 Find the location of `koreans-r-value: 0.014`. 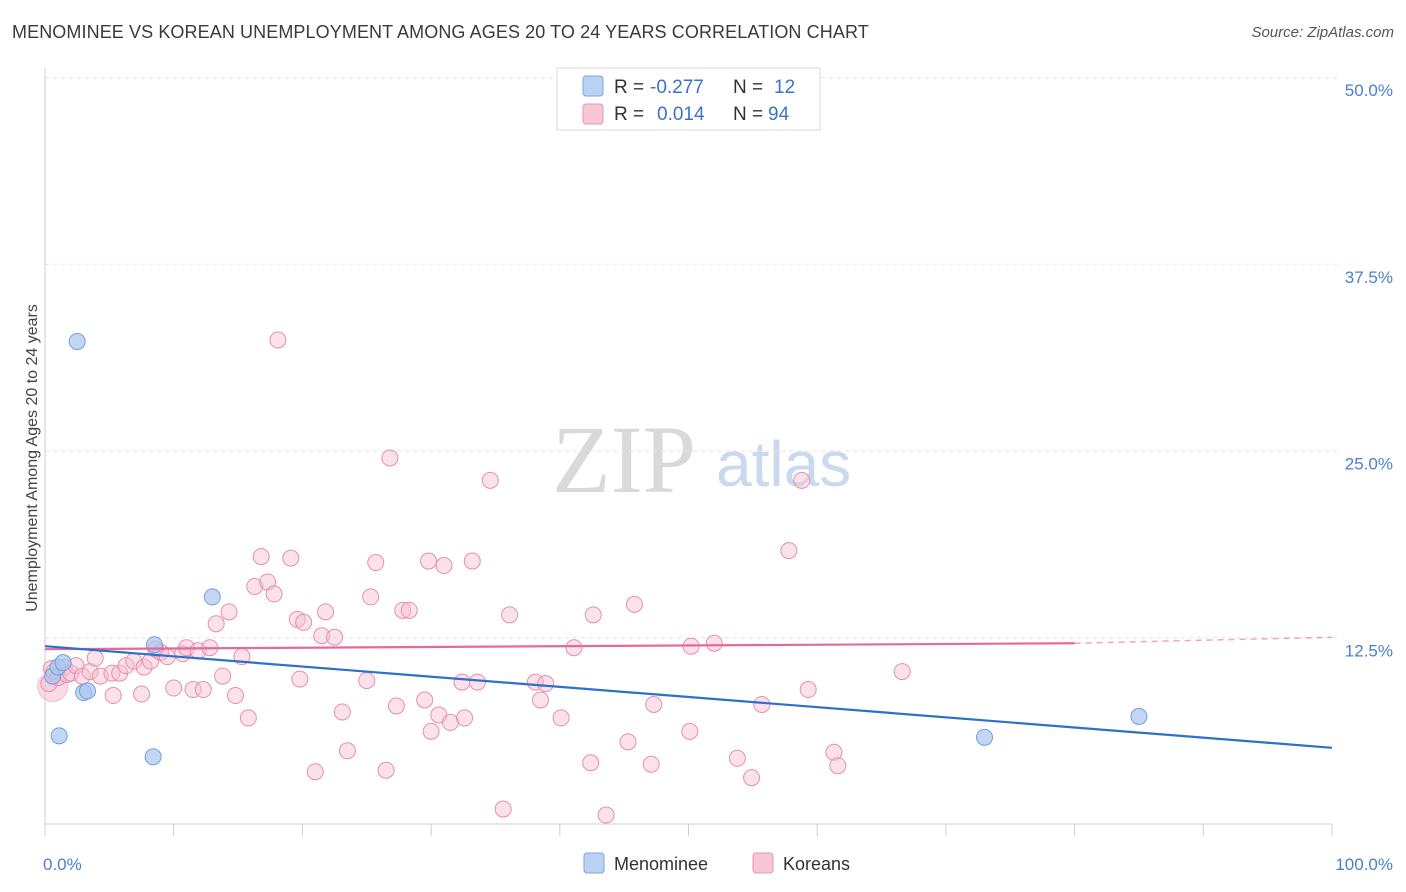

koreans-r-value: 0.014 is located at coordinates (681, 114).